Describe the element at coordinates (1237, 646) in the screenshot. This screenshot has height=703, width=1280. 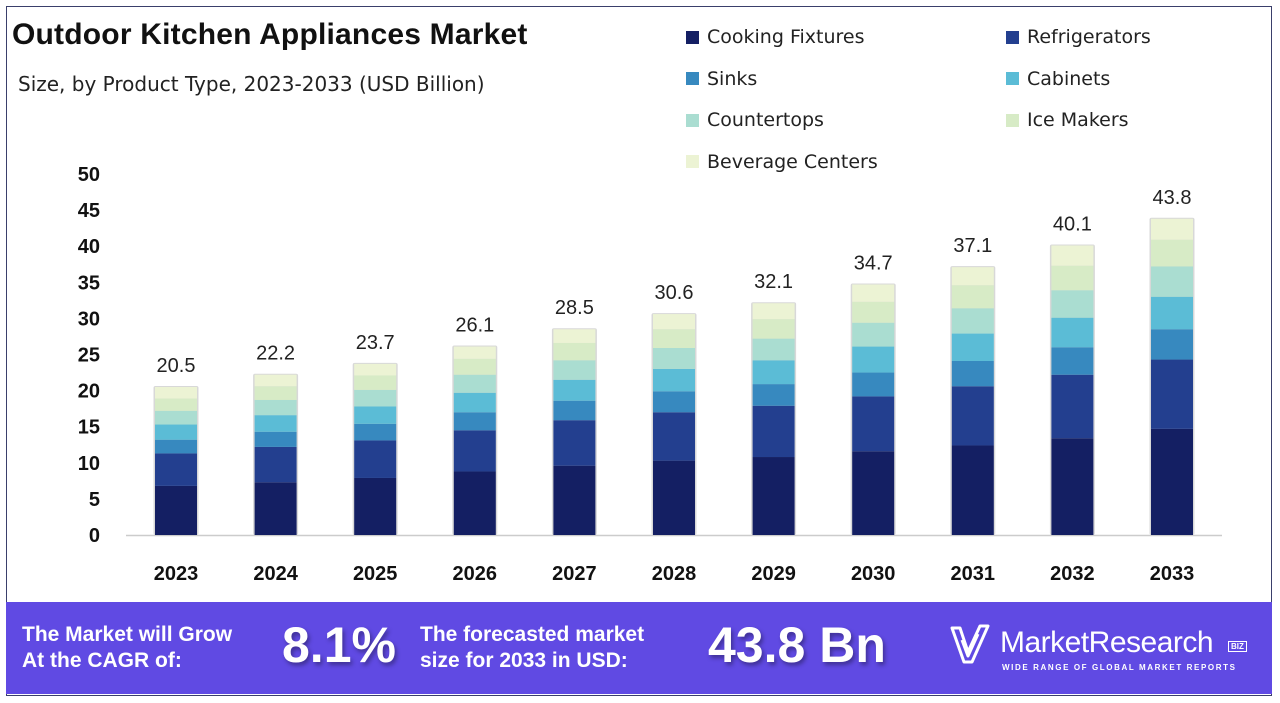
I see `brand-badge: BIZ` at that location.